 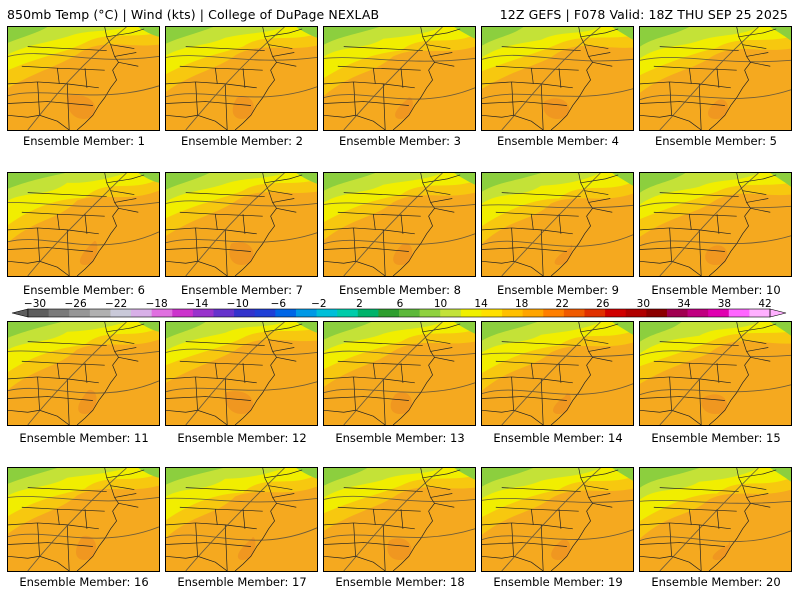 I want to click on colorbar-tick-label: −22, so click(x=116, y=304).